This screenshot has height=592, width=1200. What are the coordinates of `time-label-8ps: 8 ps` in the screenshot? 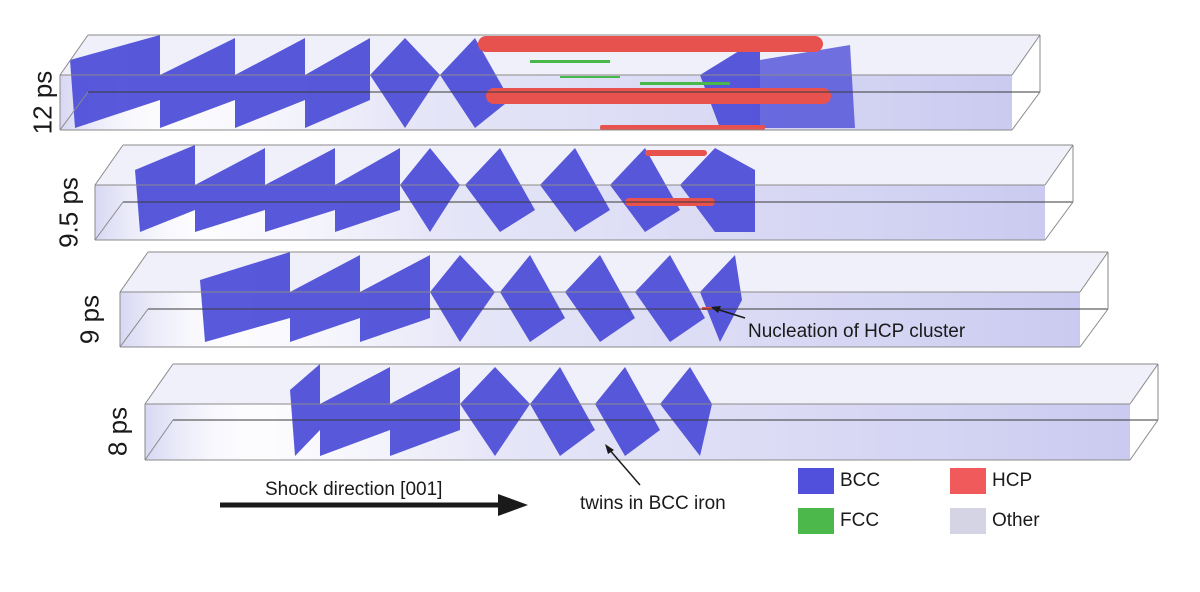 It's located at (117, 431).